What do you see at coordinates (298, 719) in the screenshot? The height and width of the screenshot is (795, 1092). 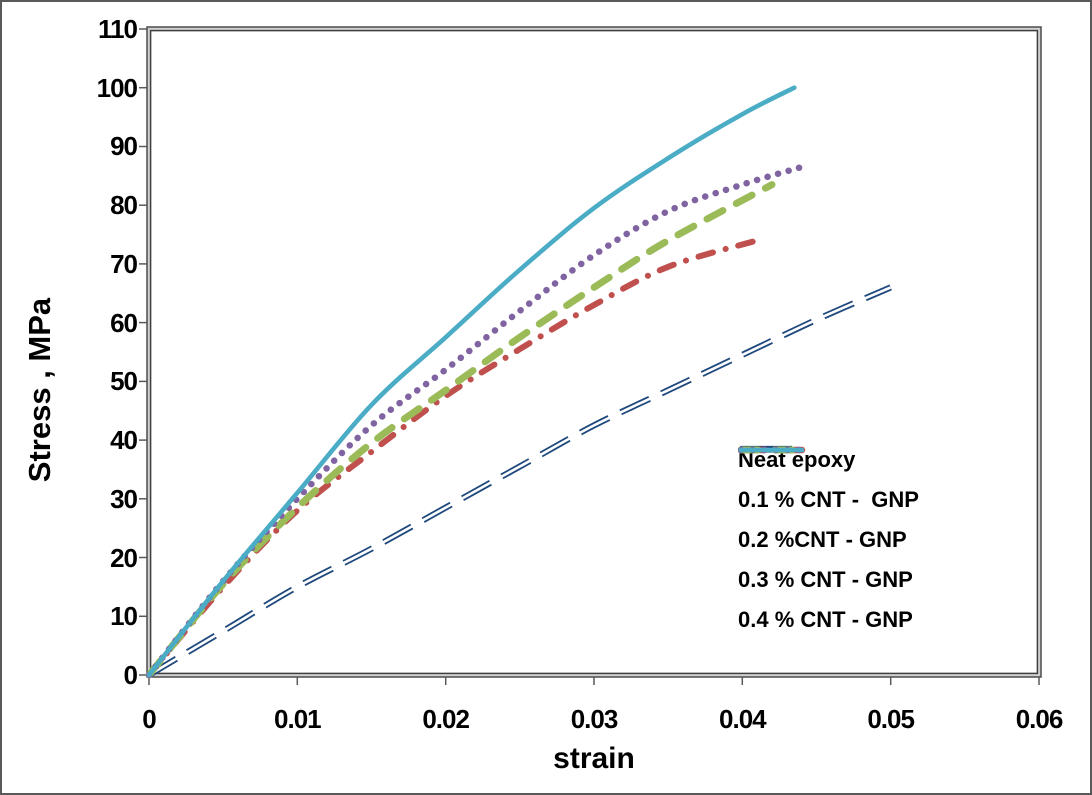 I see `x-tick-label: 0.01` at bounding box center [298, 719].